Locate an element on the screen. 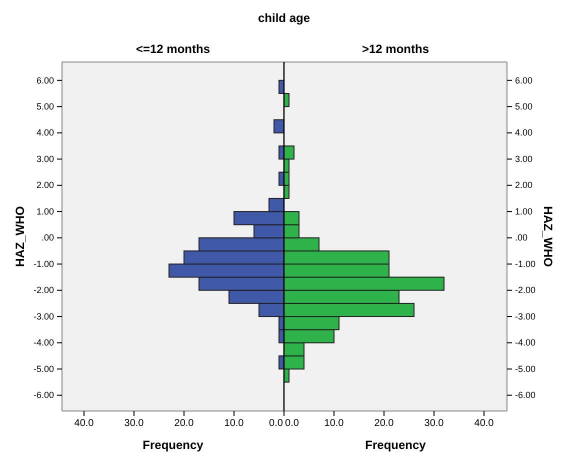 Image resolution: width=562 pixels, height=452 pixels. chart-title: child age is located at coordinates (284, 18).